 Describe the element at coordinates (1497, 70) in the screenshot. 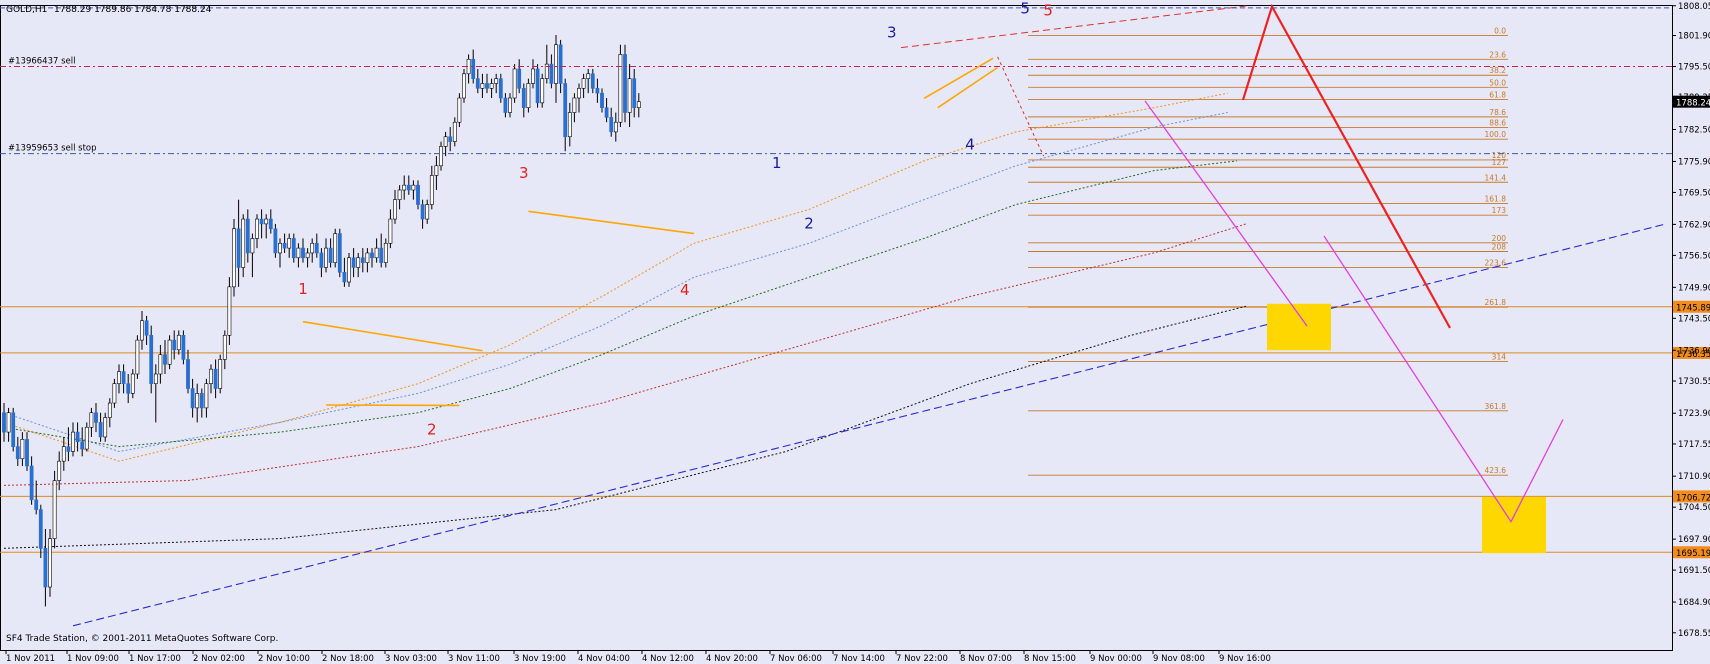

I see `fibo-level-label: 38.2` at that location.